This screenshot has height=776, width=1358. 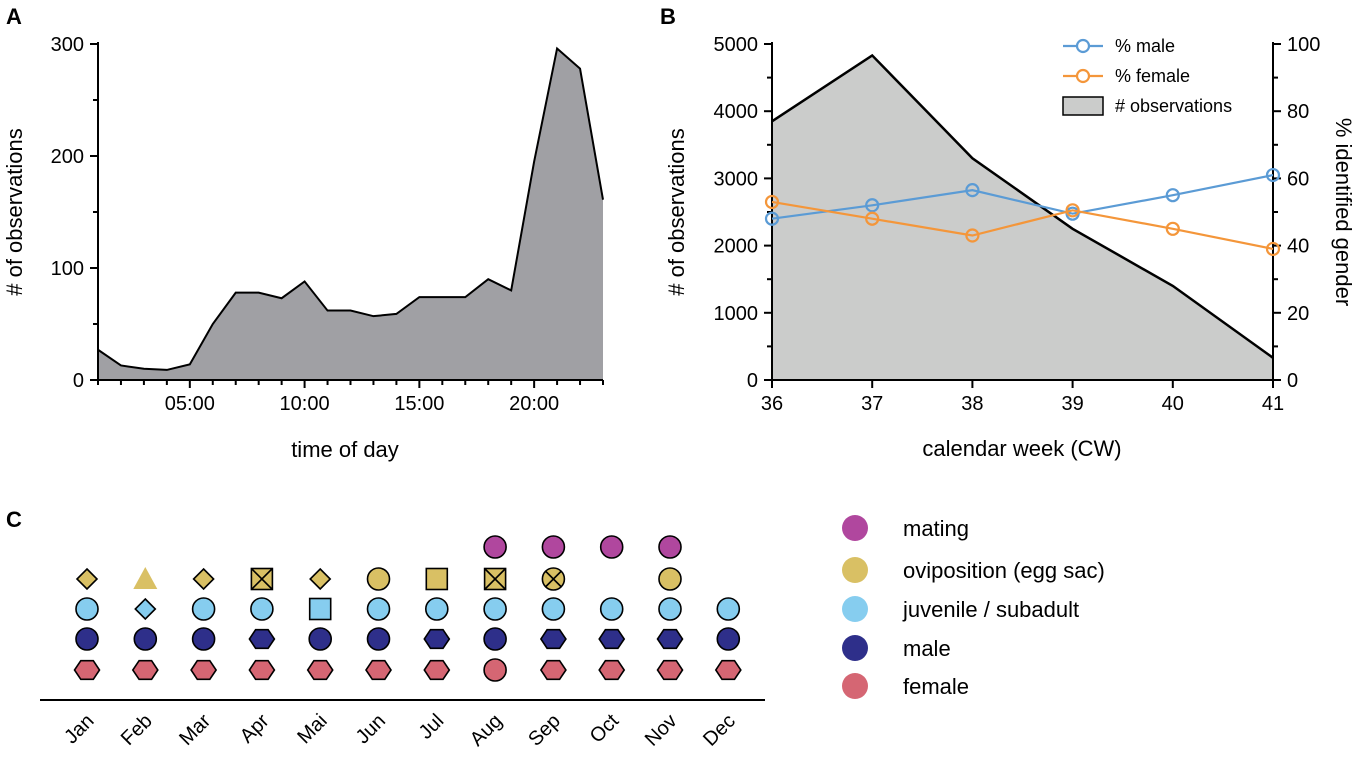 What do you see at coordinates (553, 547) in the screenshot?
I see `panel-c-mark-mating-sep` at bounding box center [553, 547].